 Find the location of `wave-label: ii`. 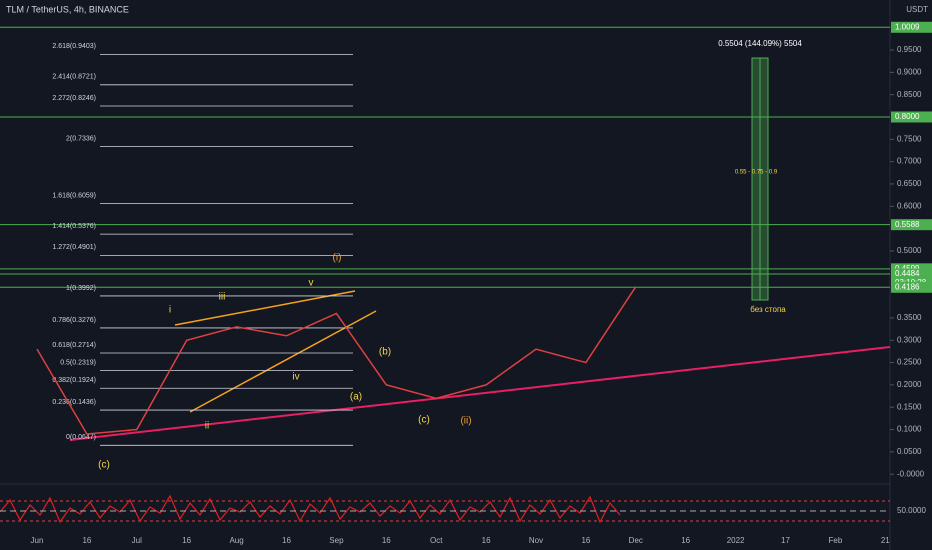

wave-label: ii is located at coordinates (207, 426).